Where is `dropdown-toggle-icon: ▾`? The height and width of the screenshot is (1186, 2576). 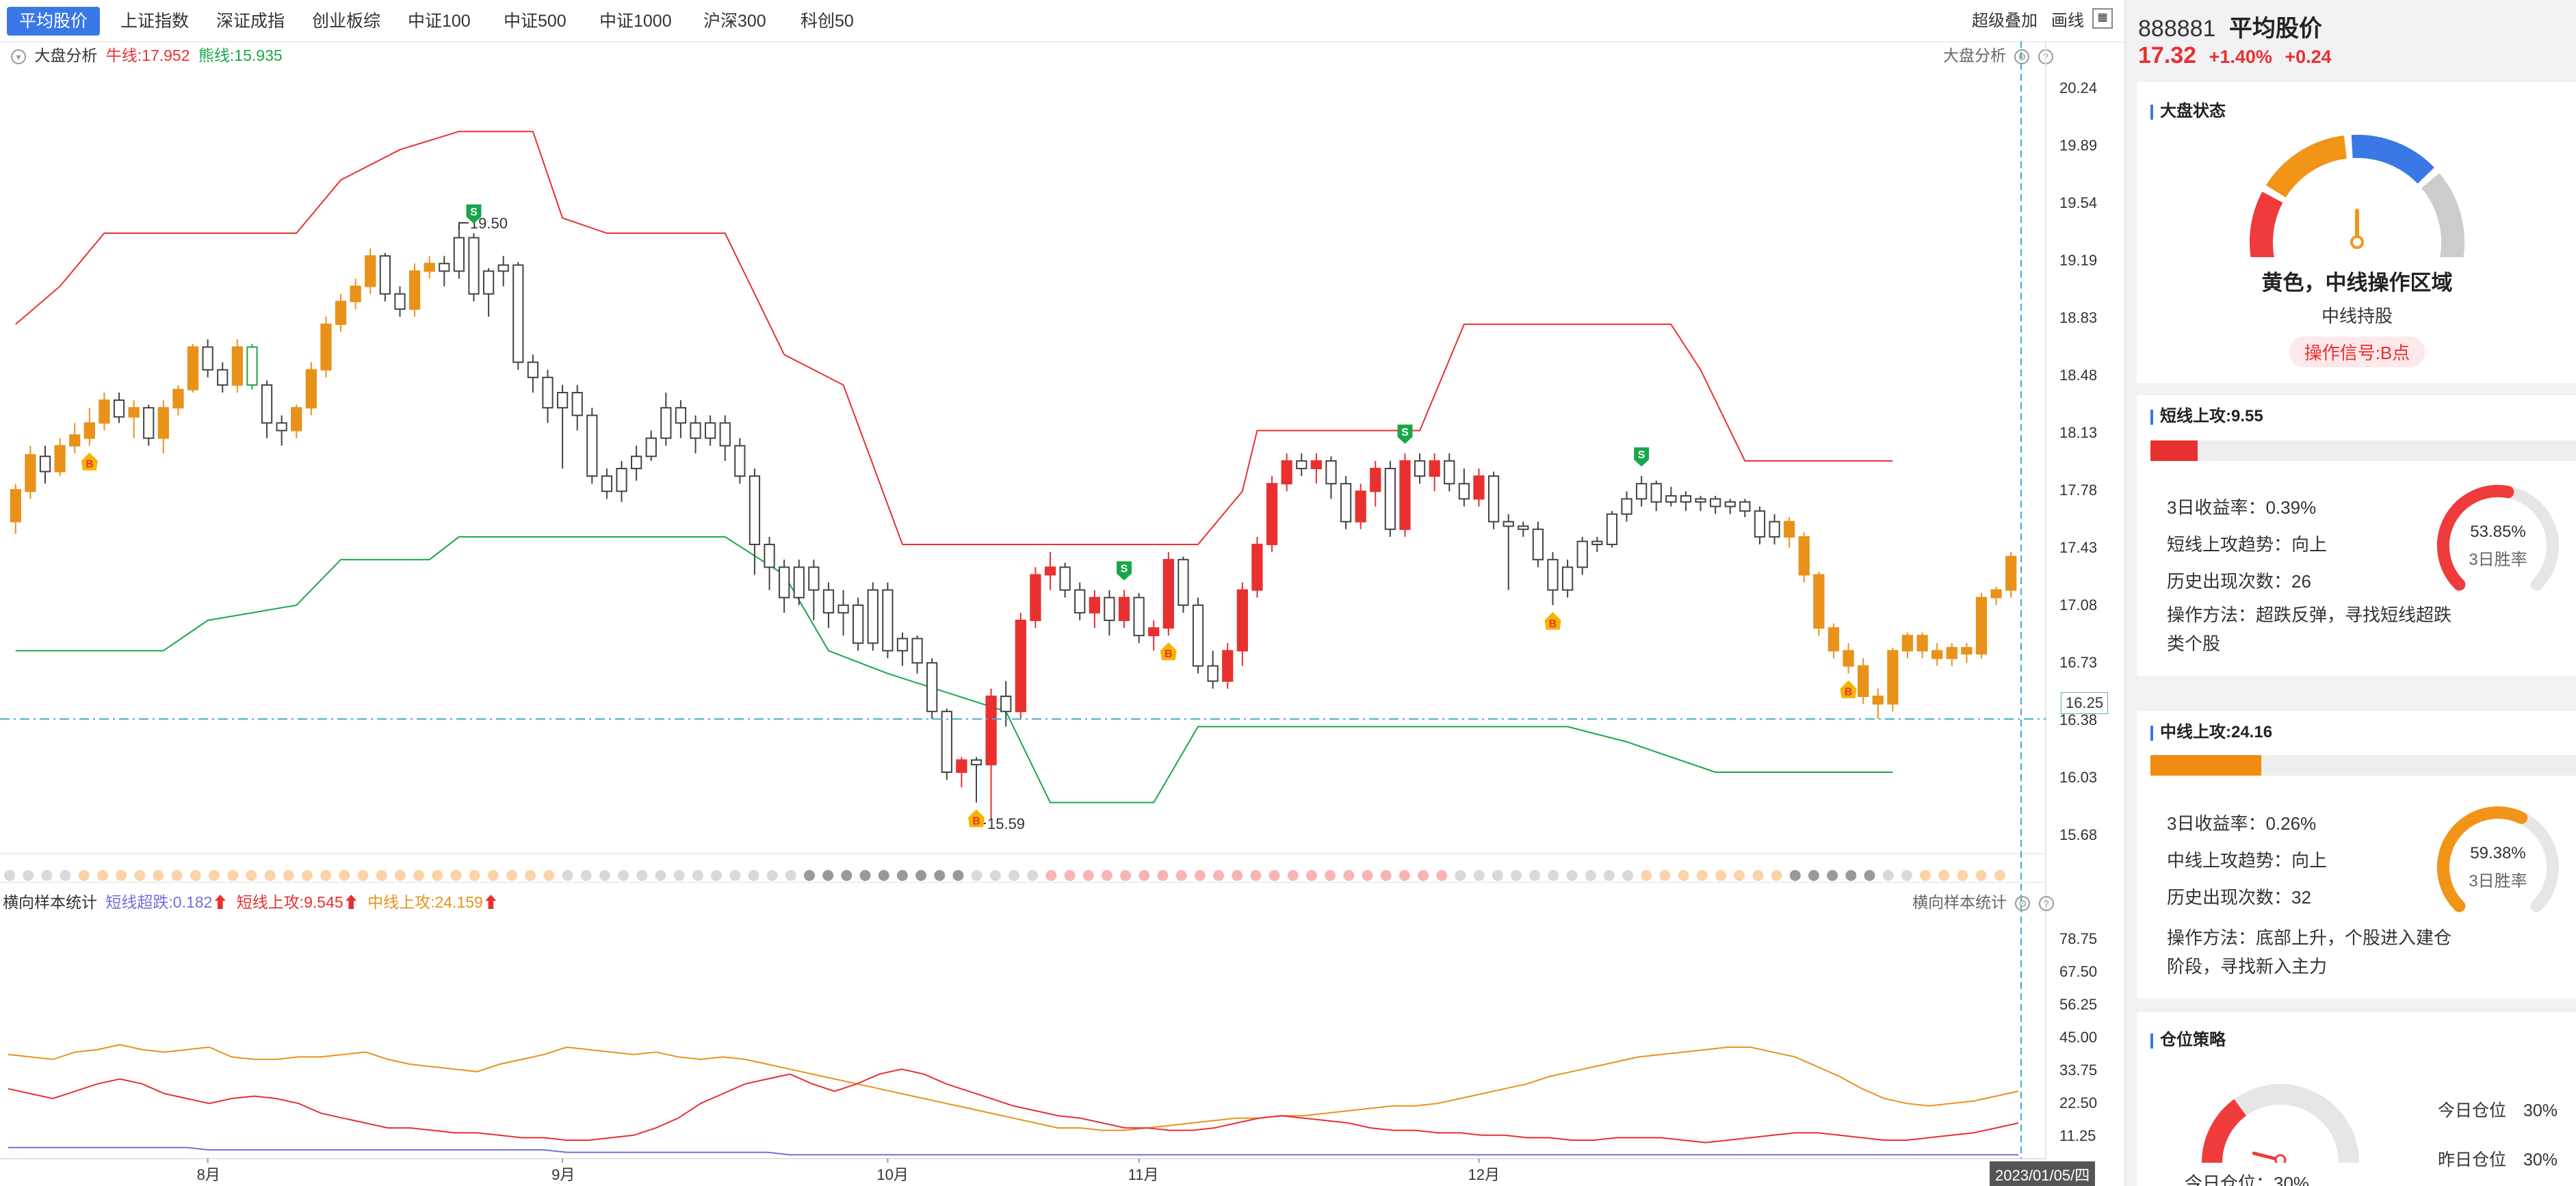 dropdown-toggle-icon: ▾ is located at coordinates (18, 57).